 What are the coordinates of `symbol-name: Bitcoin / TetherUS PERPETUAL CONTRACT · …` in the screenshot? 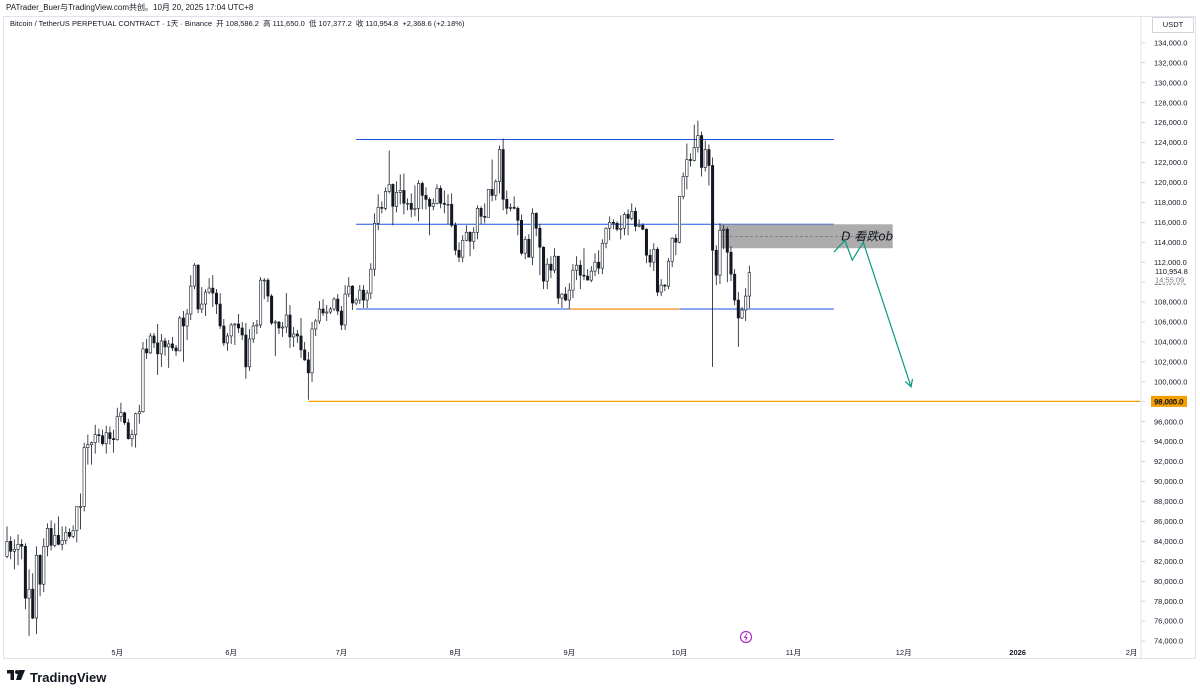 It's located at (111, 23).